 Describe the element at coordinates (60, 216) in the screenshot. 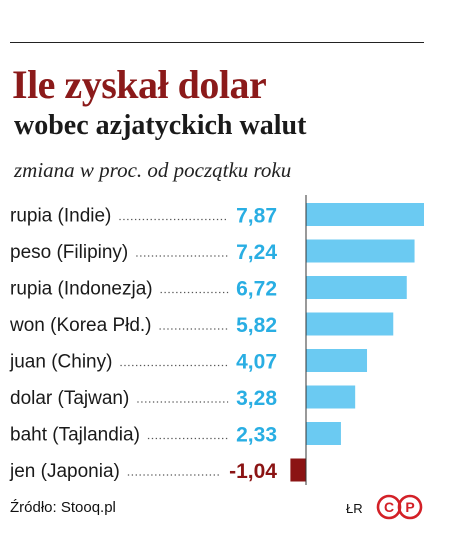

I see `category-label: rupia (Indie)` at that location.